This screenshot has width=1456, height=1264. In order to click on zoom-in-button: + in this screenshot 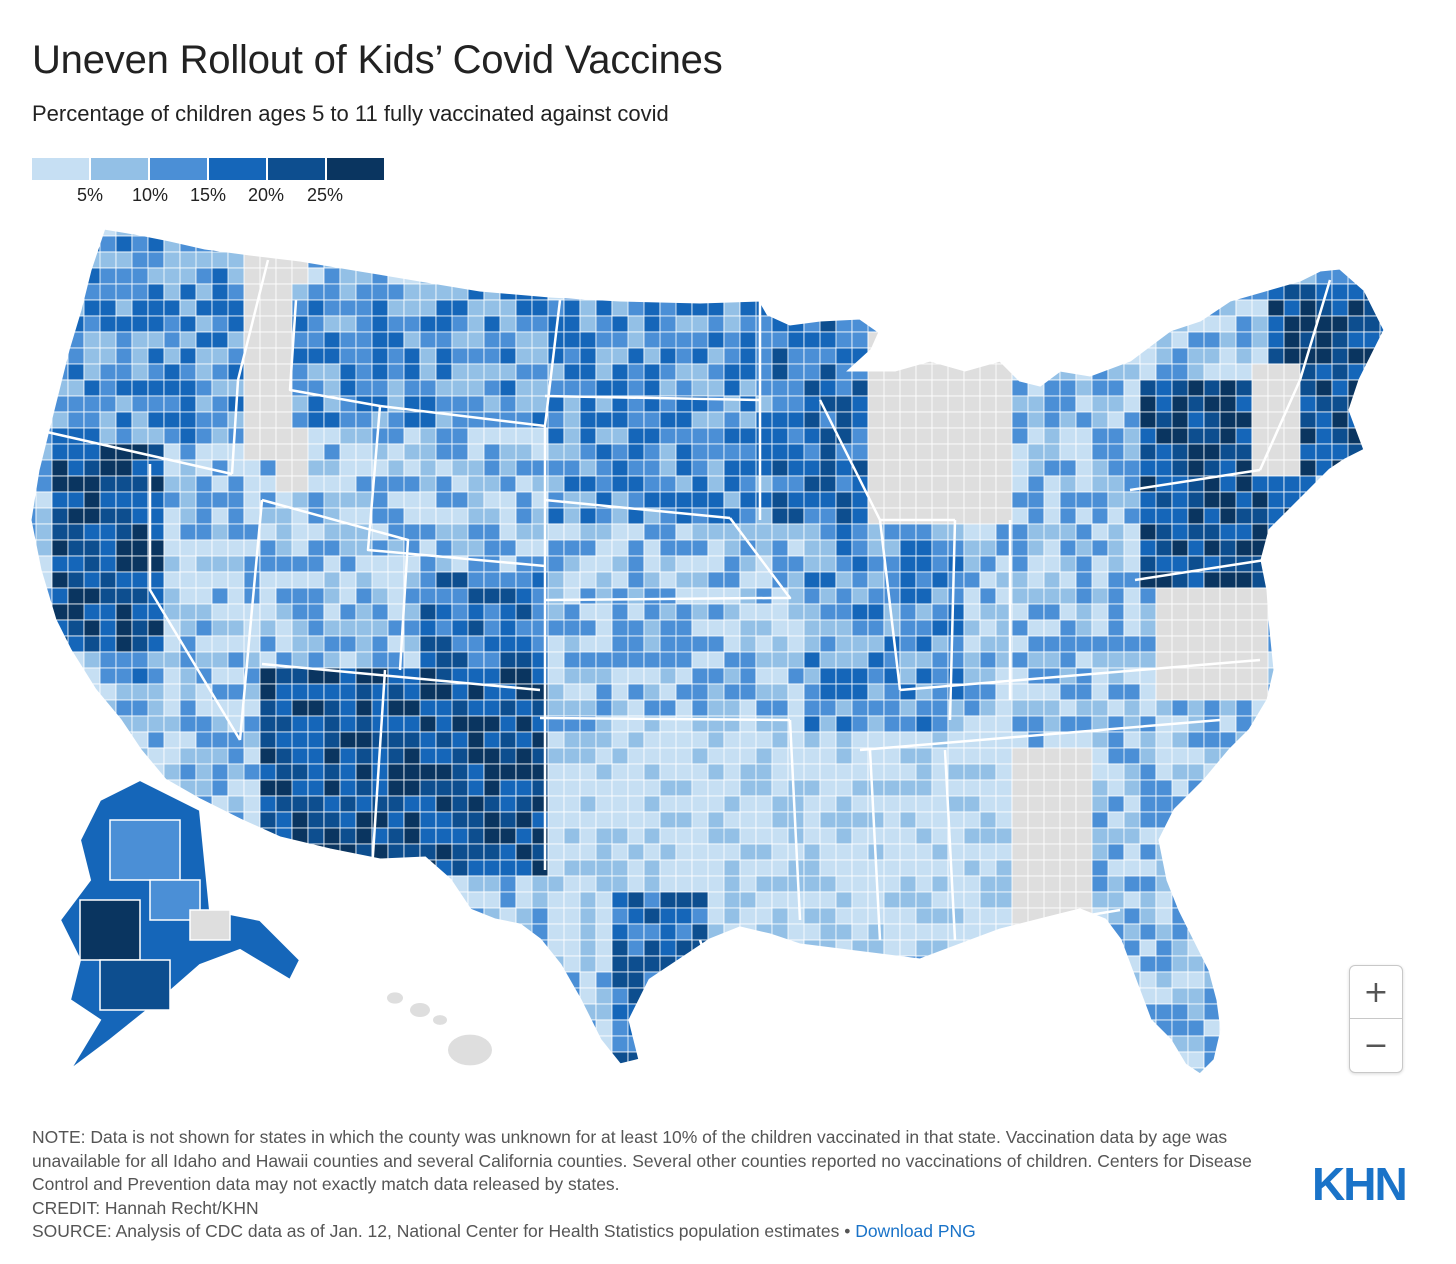, I will do `click(1376, 992)`.